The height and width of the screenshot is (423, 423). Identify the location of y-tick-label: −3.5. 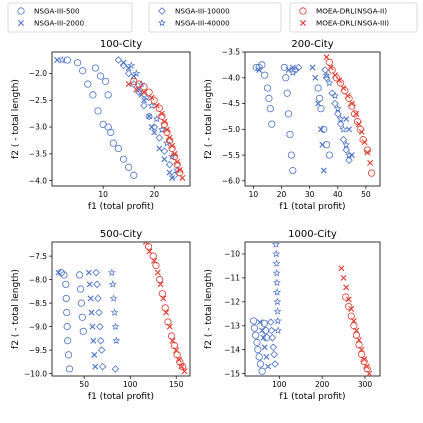
(231, 52).